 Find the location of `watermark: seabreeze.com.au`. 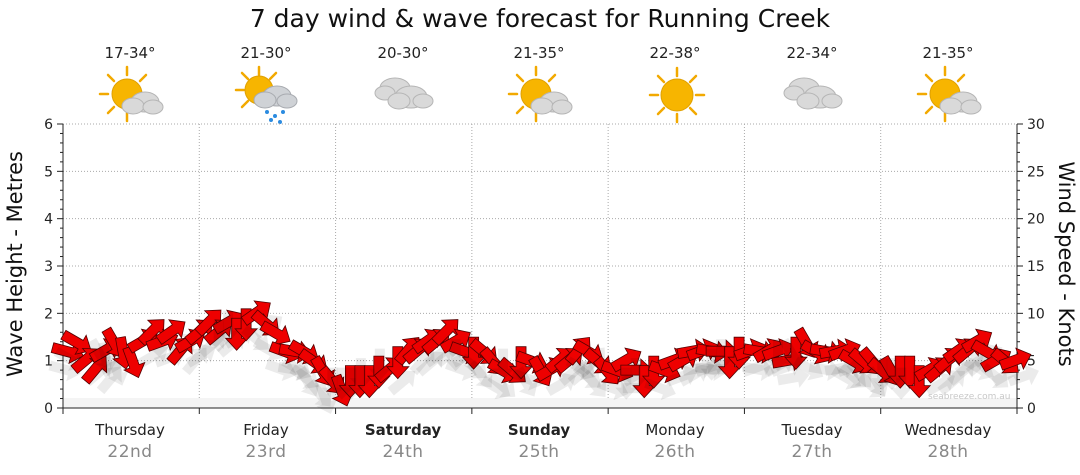

watermark: seabreeze.com.au is located at coordinates (969, 397).